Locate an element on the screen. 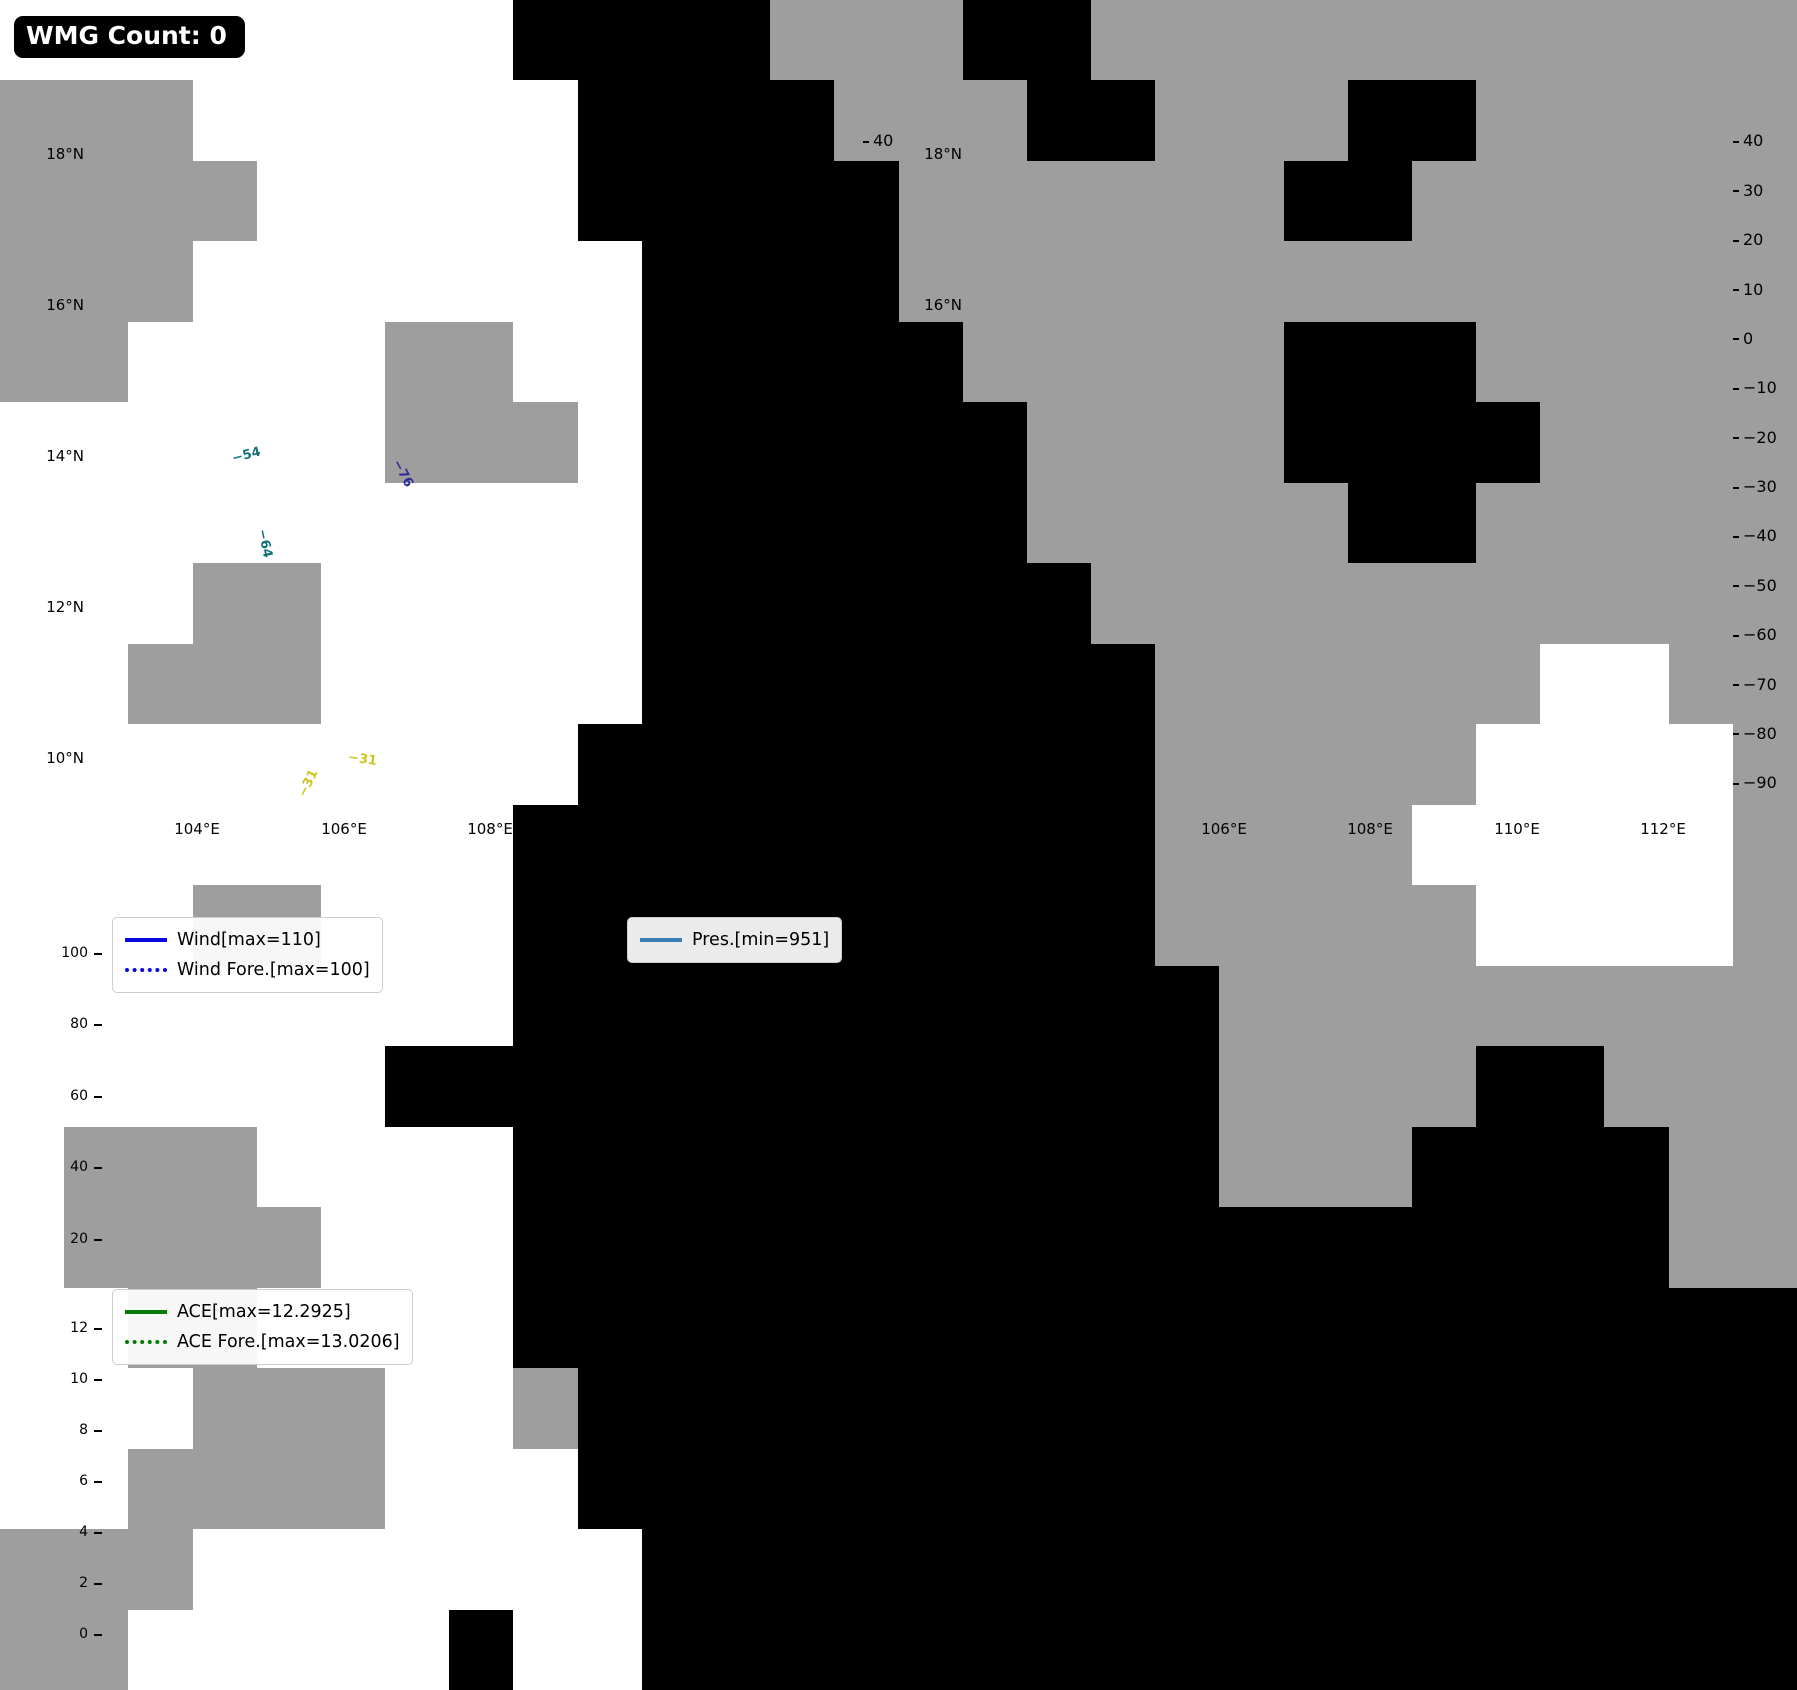 This screenshot has height=1690, width=1797. band14-colorbar-tick-label: 10 is located at coordinates (883, 289).